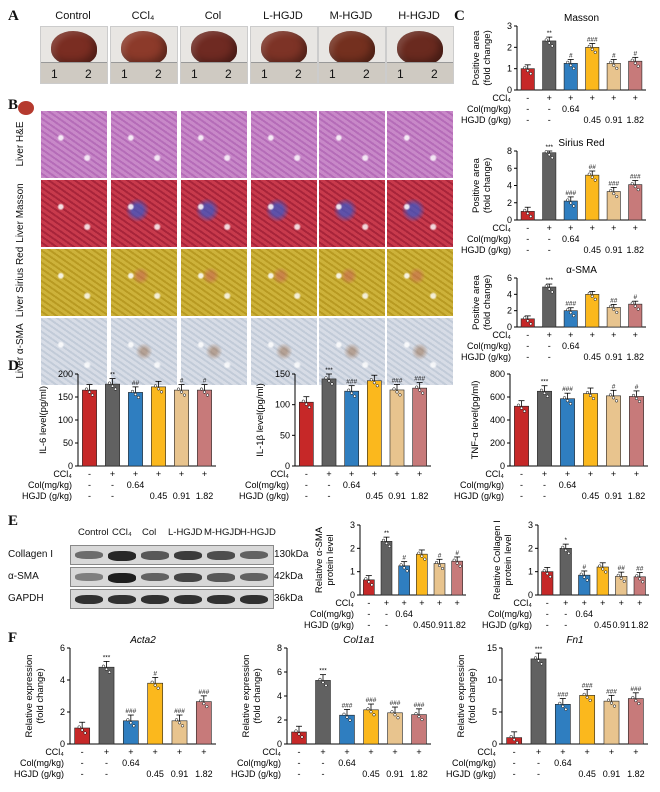 Image resolution: width=660 pixels, height=792 pixels. Describe the element at coordinates (20, 281) in the screenshot. I see `stain-row-label: Liver Sirius Red` at that location.